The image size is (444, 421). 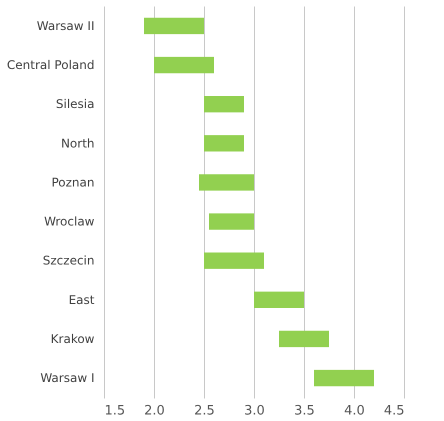 What do you see at coordinates (75, 104) in the screenshot?
I see `y-tick-label: Silesia` at bounding box center [75, 104].